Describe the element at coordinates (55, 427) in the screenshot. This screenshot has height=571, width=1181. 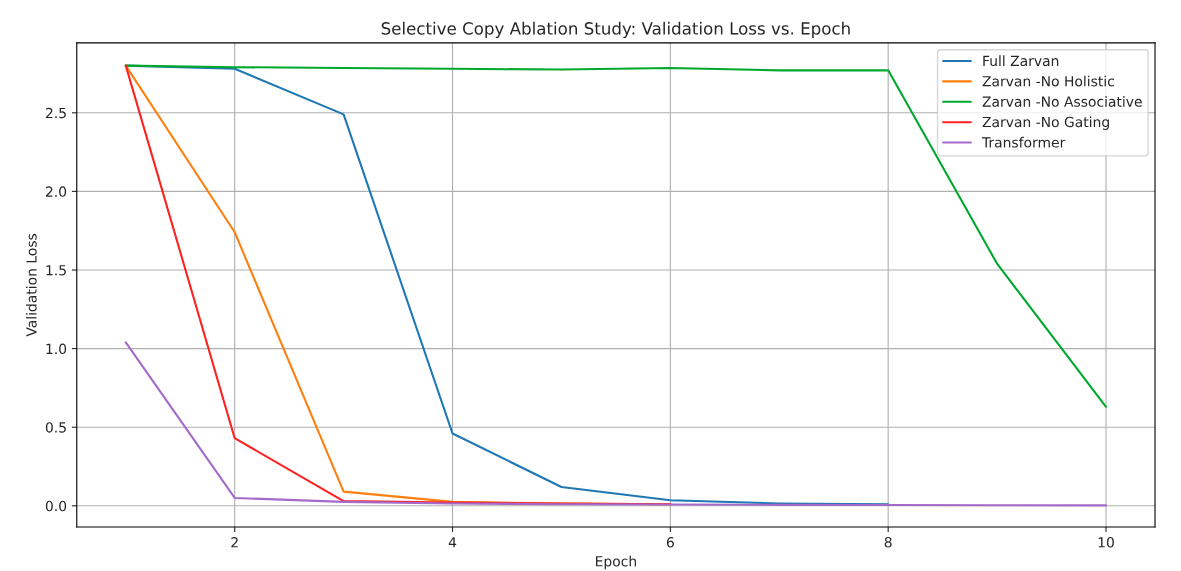
I see `y-tick-label: 0.5` at that location.